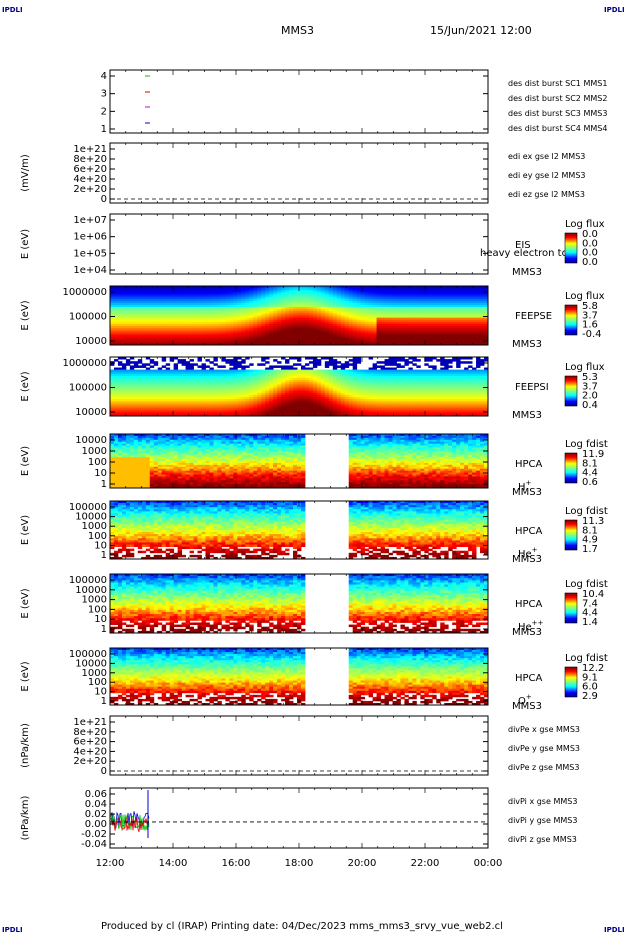  Describe the element at coordinates (299, 244) in the screenshot. I see `plot-frame` at that location.